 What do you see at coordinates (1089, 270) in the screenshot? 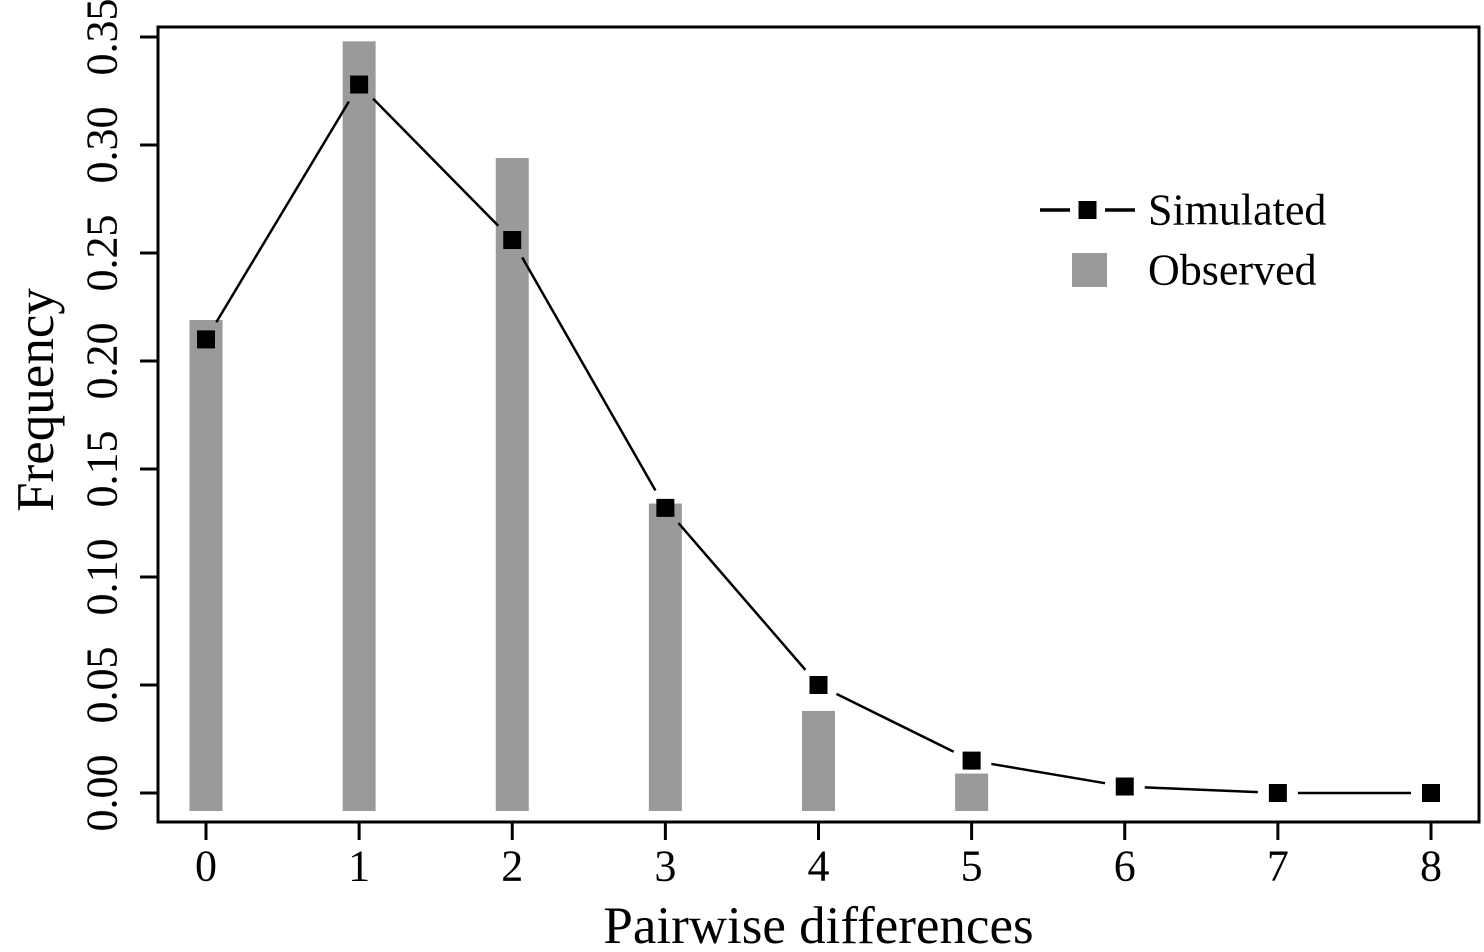
I see `legend-observed-swatch` at bounding box center [1089, 270].